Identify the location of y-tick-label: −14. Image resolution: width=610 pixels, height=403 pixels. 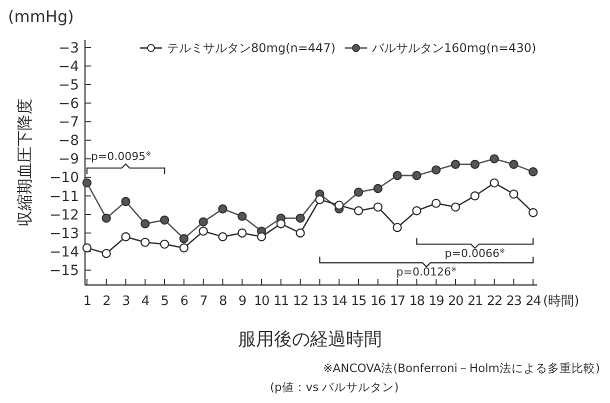
(64, 252).